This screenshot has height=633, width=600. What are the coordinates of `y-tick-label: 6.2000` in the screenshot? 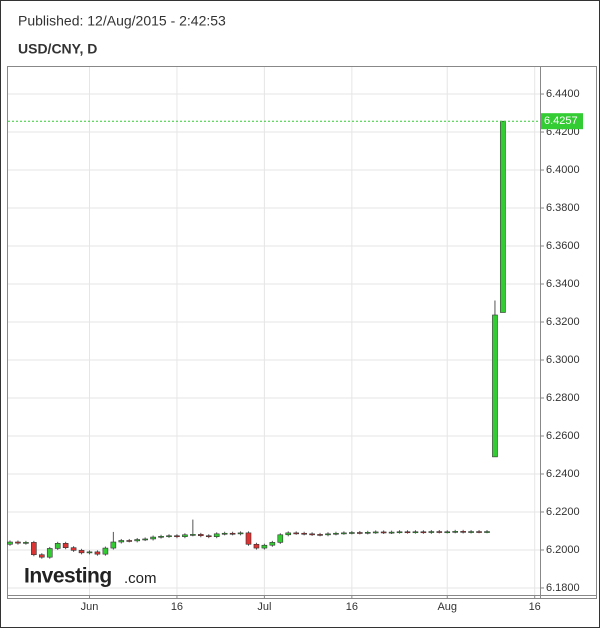 It's located at (563, 550).